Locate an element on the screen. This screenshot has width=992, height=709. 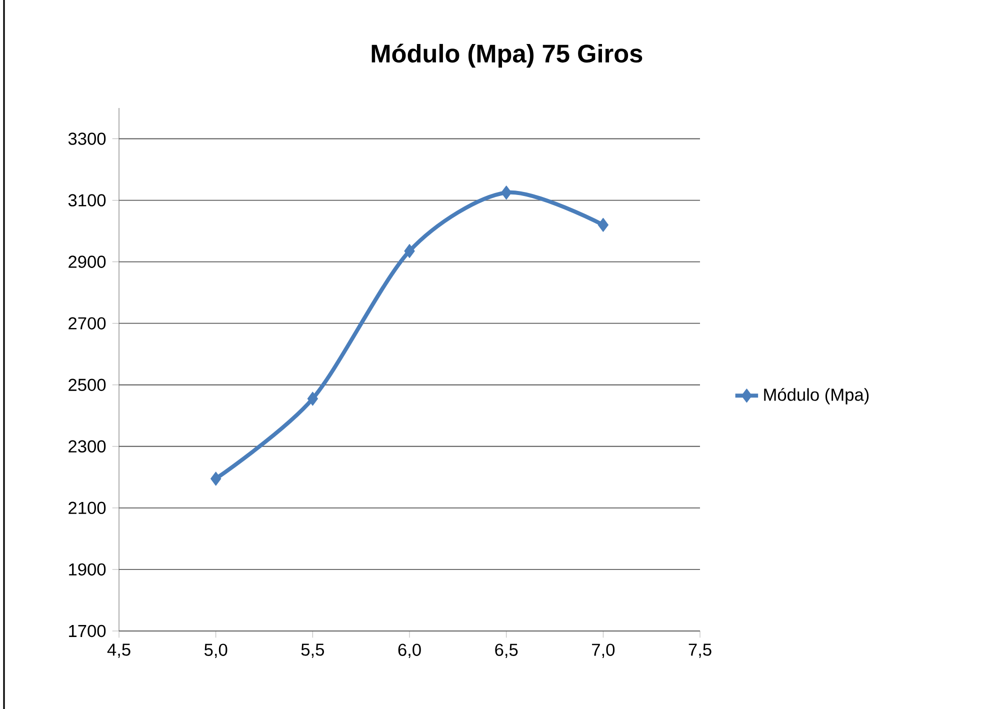
y-tick-label: 2300 is located at coordinates (87, 446).